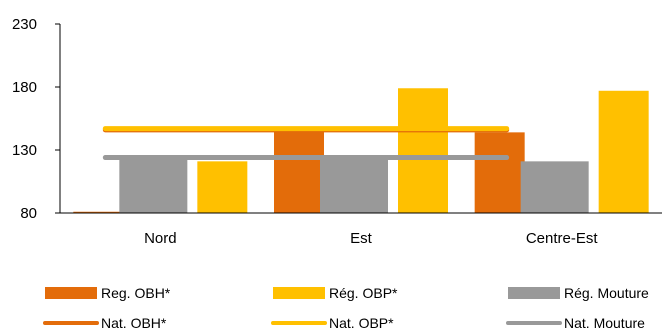 This screenshot has width=662, height=335. What do you see at coordinates (299, 171) in the screenshot?
I see `bar-reg-obh--est` at bounding box center [299, 171].